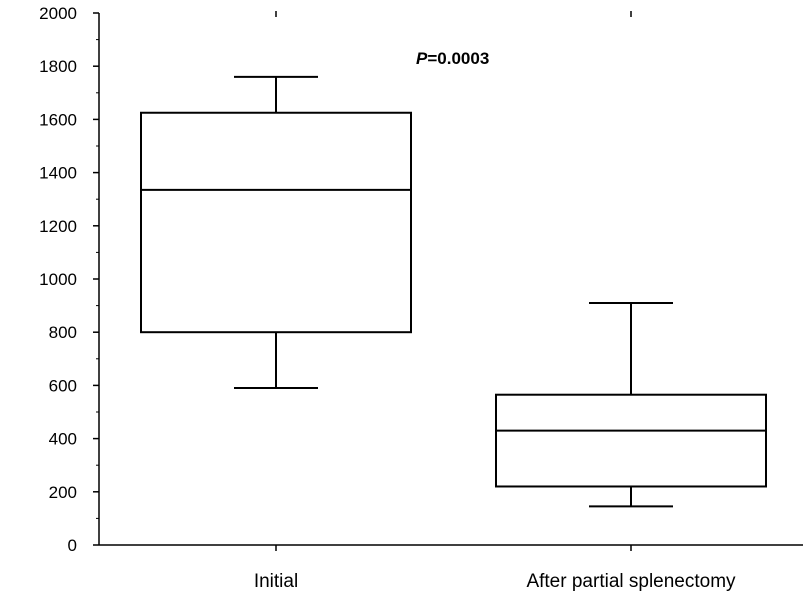  Describe the element at coordinates (58, 173) in the screenshot. I see `y-tick-label: 1400` at that location.